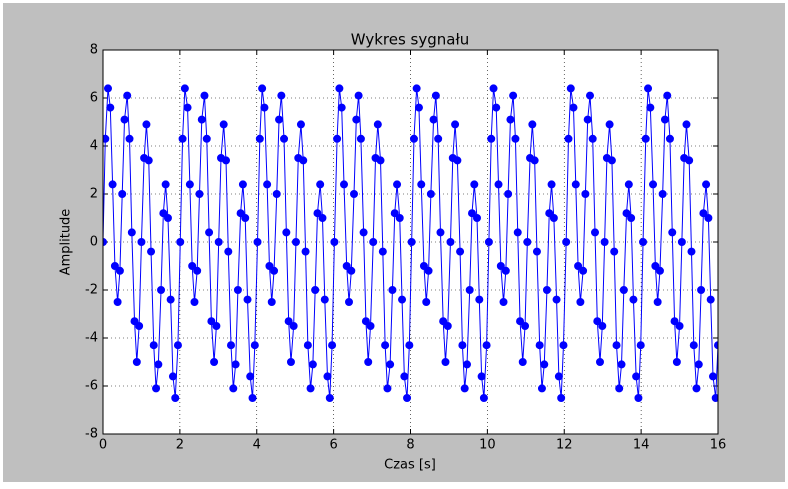 Image resolution: width=788 pixels, height=489 pixels. What do you see at coordinates (91, 434) in the screenshot?
I see `y-tick-label: -8` at bounding box center [91, 434].